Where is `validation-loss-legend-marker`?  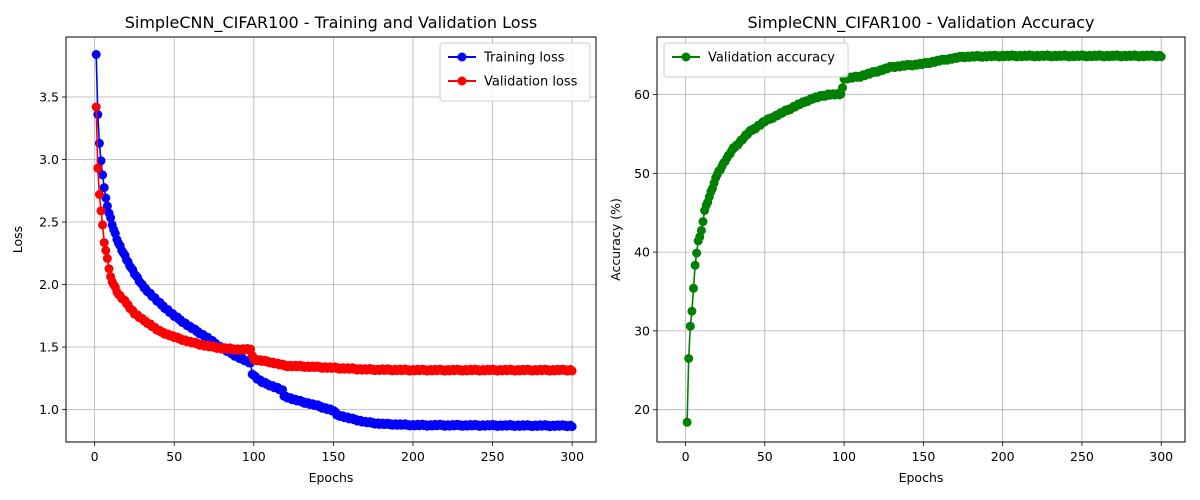 validation-loss-legend-marker is located at coordinates (462, 81).